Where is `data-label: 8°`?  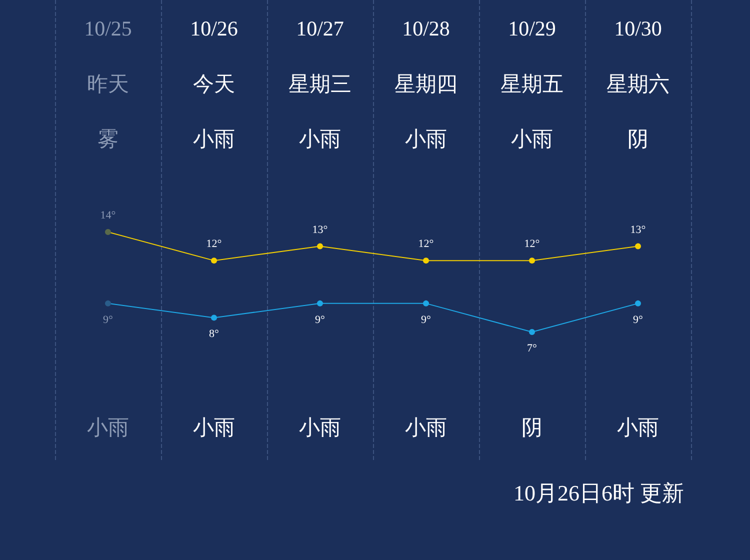
data-label: 8° is located at coordinates (214, 334).